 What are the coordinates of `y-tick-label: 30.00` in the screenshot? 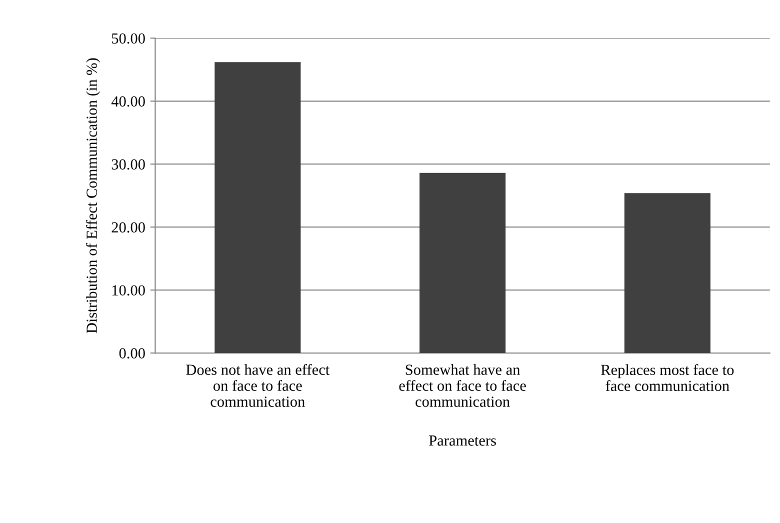 It's located at (128, 164).